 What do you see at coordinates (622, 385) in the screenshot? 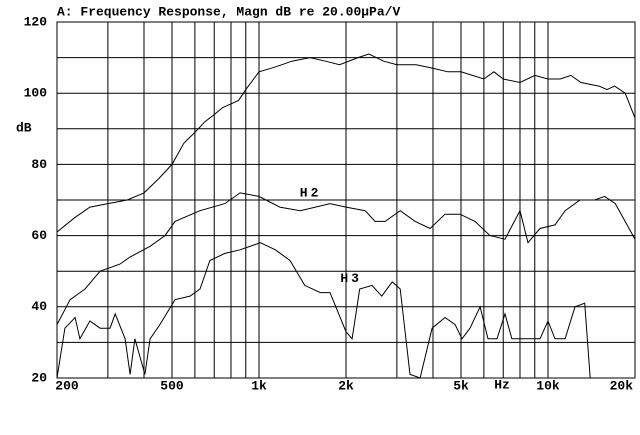
I see `x-tick-label: 20k` at bounding box center [622, 385].